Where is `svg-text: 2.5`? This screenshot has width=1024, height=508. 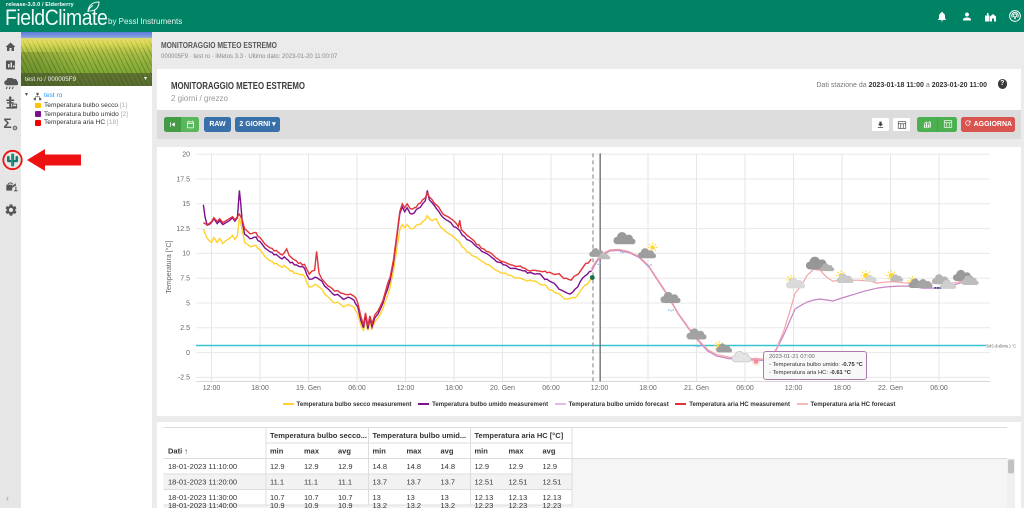
svg-text: 2.5 is located at coordinates (185, 328).